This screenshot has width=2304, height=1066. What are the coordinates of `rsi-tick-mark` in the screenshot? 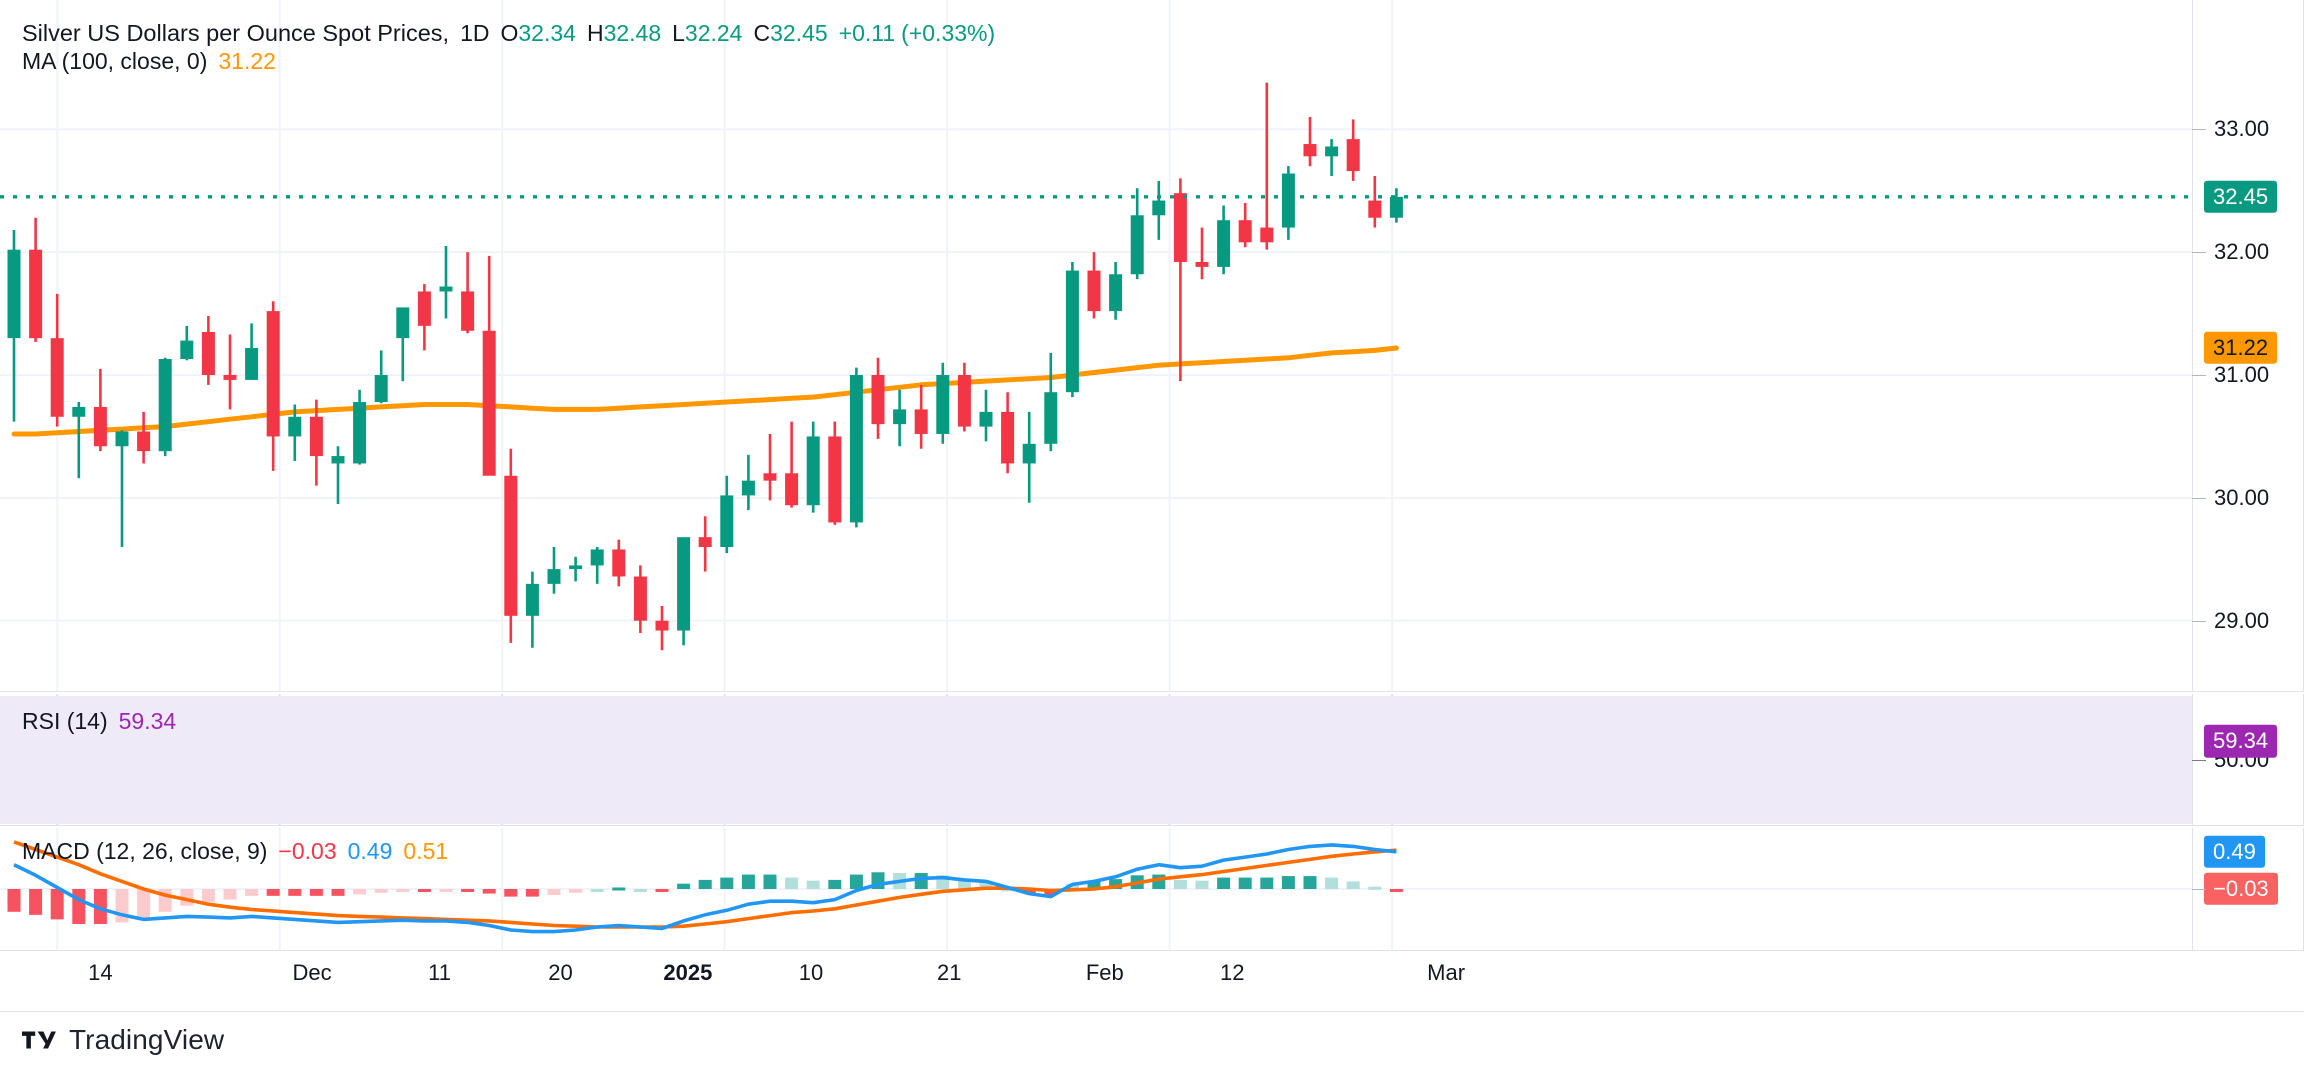 It's located at (2199, 760).